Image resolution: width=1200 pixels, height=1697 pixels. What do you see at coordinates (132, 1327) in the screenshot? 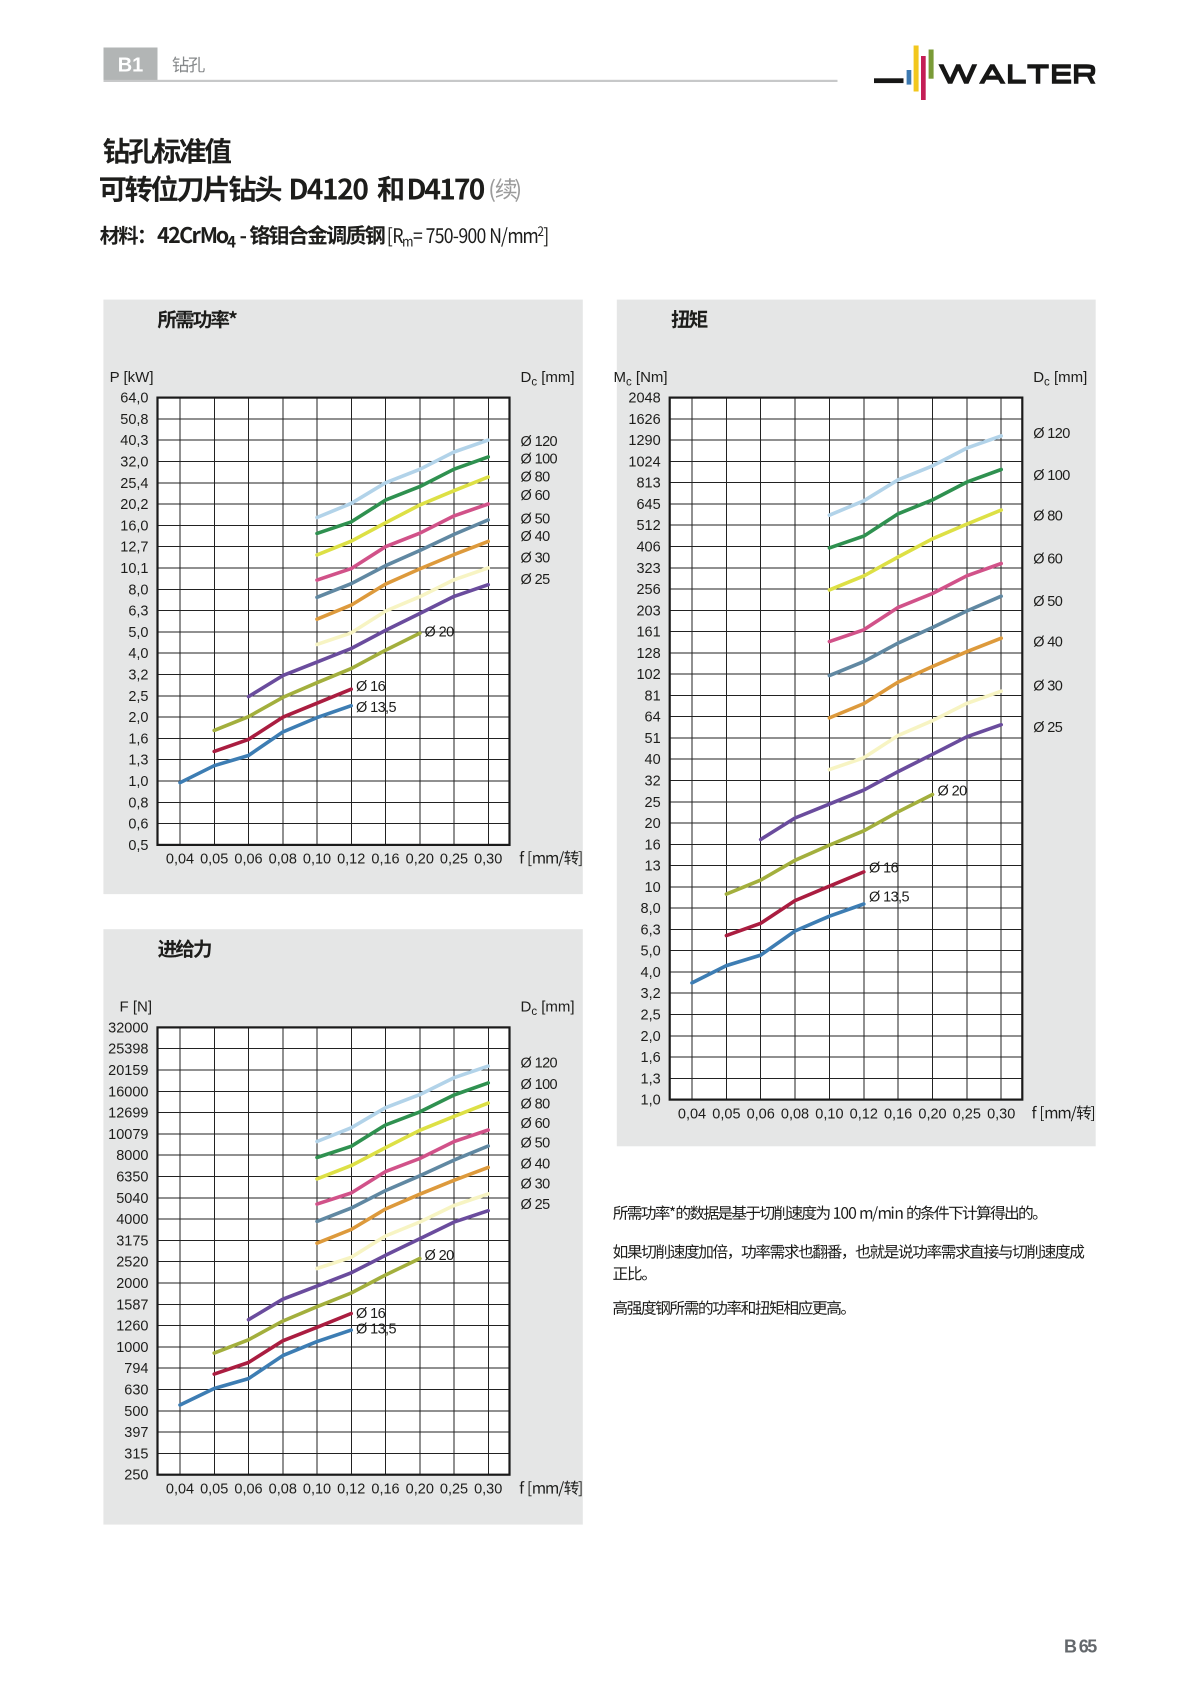
I see `svg-text: 1260` at bounding box center [132, 1327].